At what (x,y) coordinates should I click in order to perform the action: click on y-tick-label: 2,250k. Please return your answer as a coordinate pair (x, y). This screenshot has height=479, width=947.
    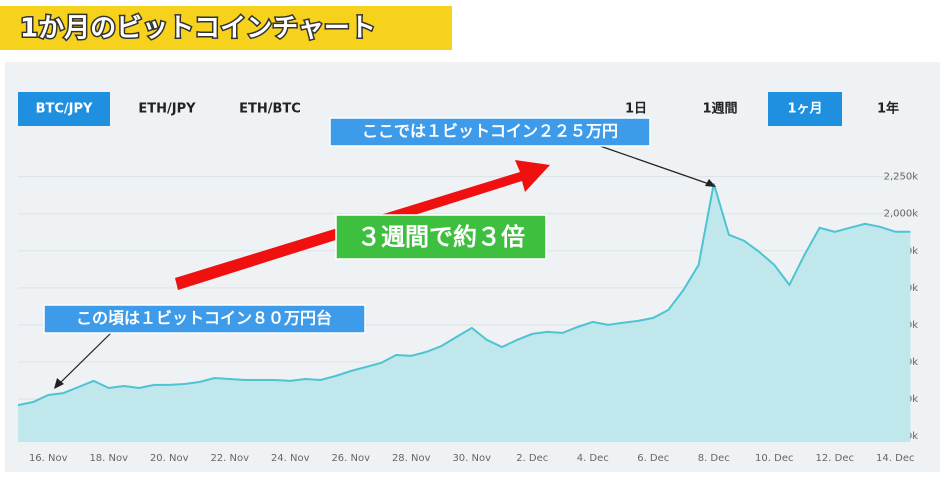
    Looking at the image, I should click on (901, 177).